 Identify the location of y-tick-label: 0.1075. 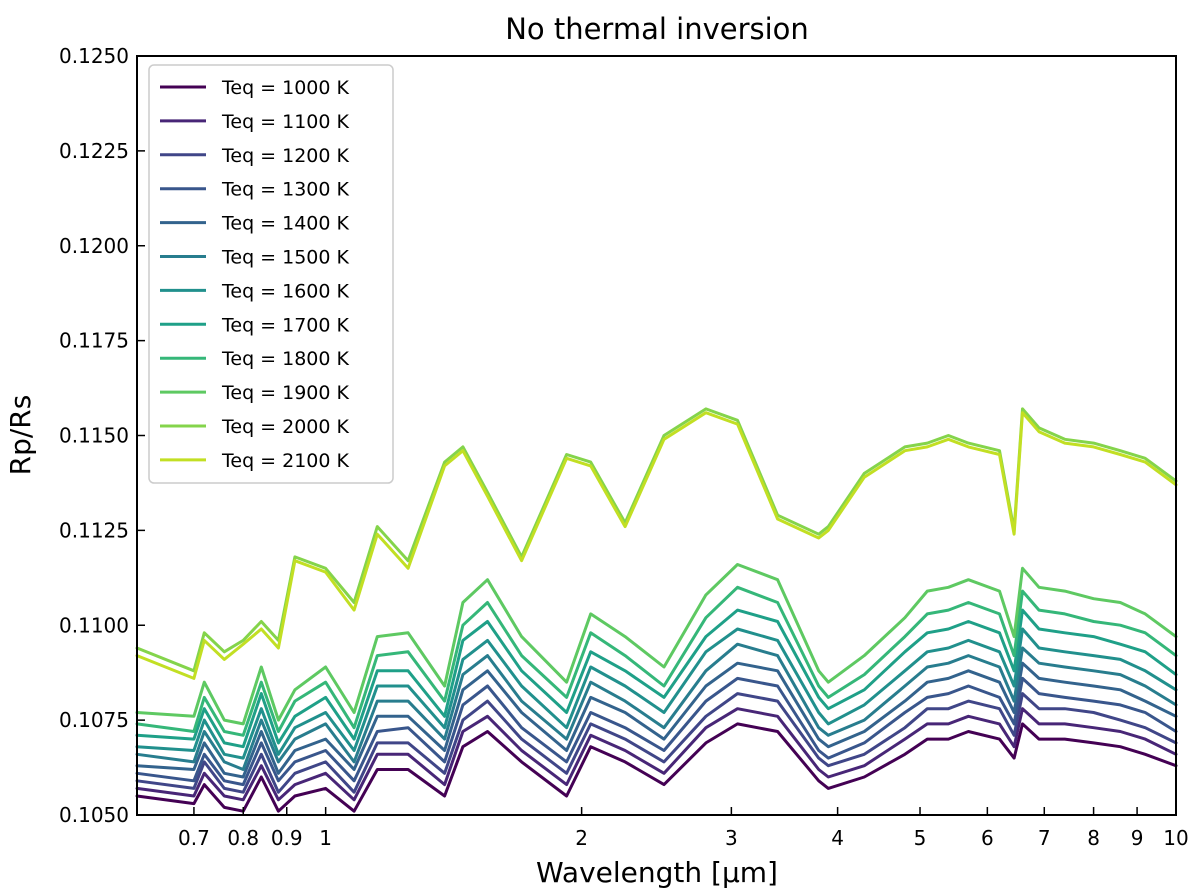
(94, 720).